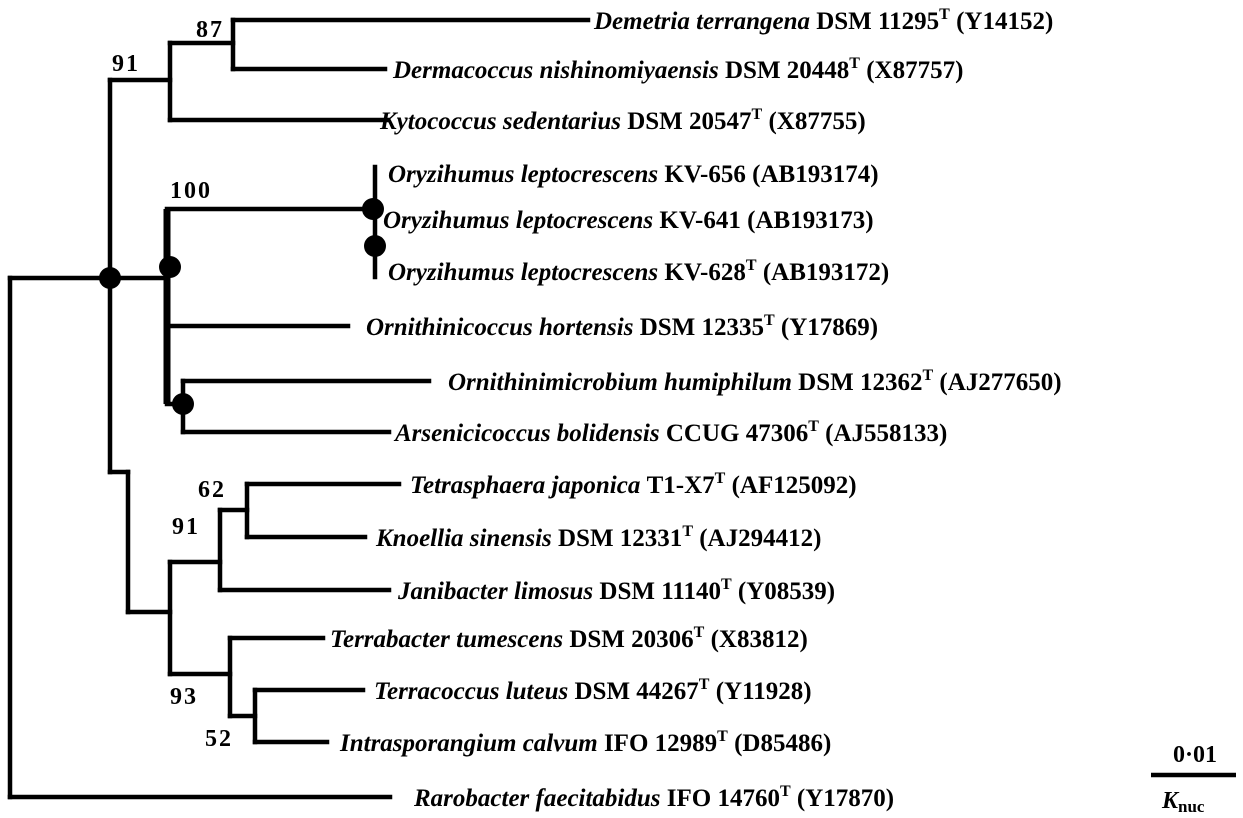 The image size is (1243, 818). I want to click on taxon-accession: (AB193172), so click(823, 272).